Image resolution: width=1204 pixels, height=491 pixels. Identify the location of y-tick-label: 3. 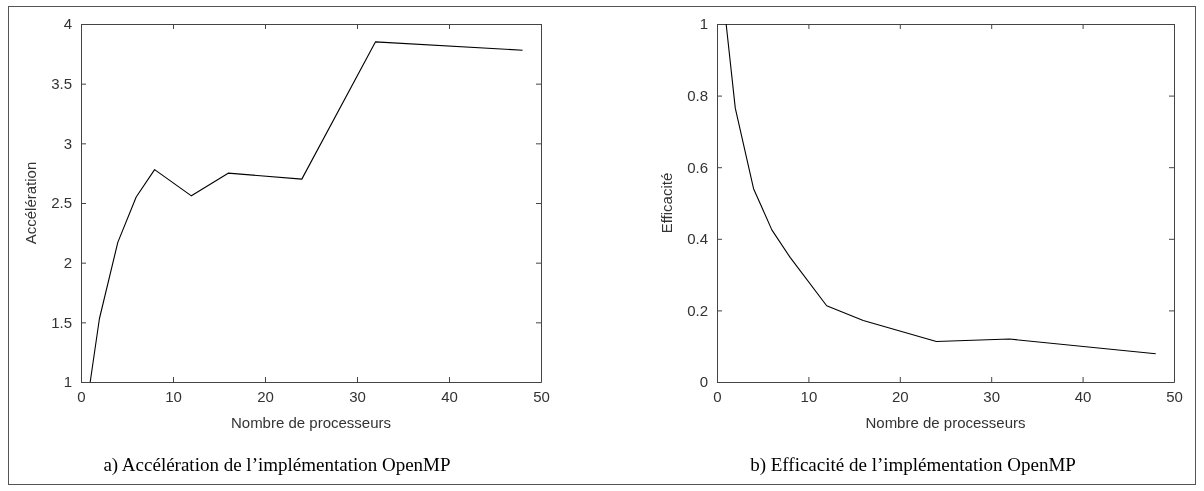
(67, 143).